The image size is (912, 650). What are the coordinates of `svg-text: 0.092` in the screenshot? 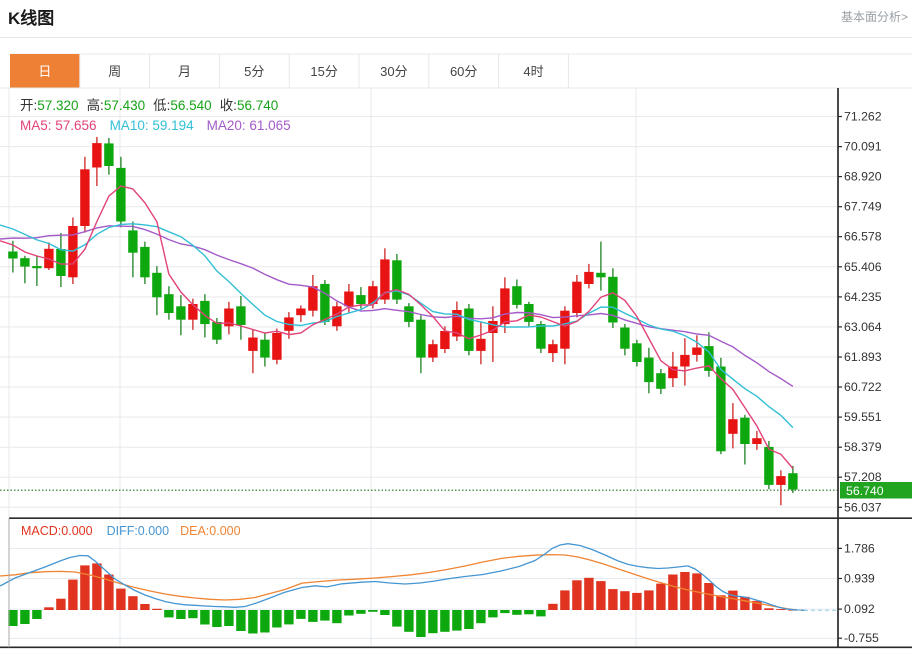 It's located at (859, 609).